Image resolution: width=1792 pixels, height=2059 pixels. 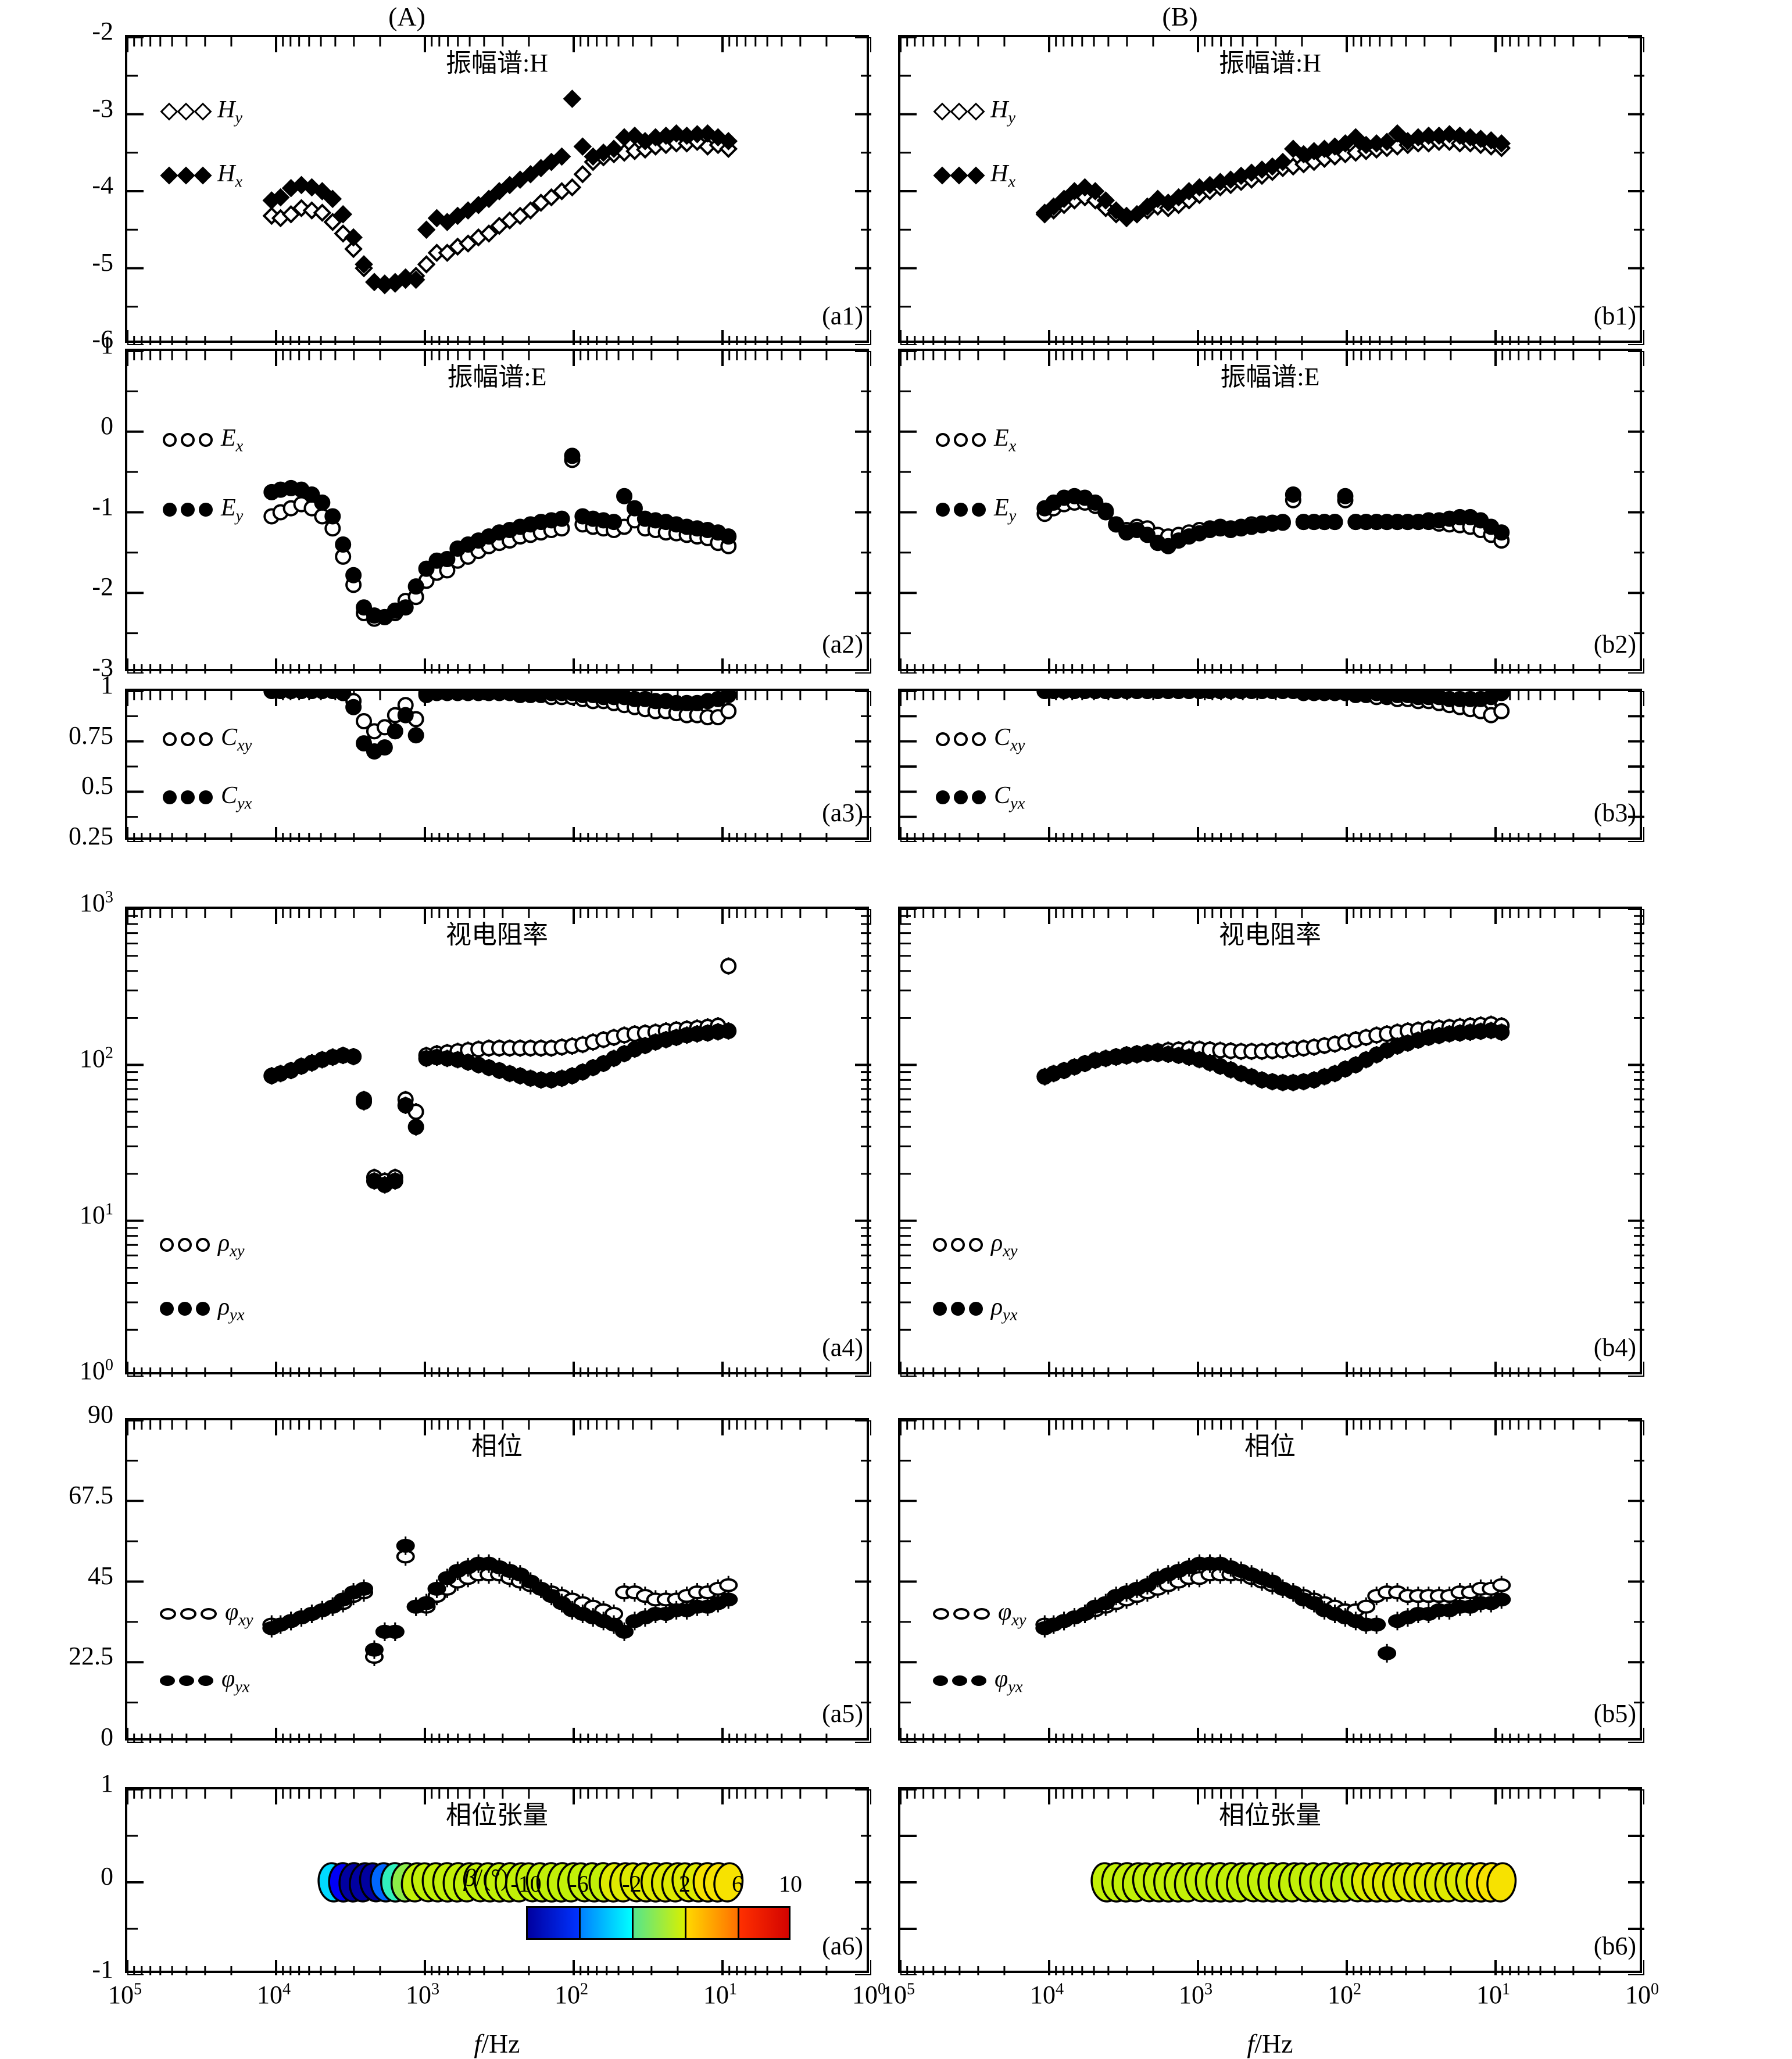 I want to click on y-ticks-a4, so click(x=499, y=1143).